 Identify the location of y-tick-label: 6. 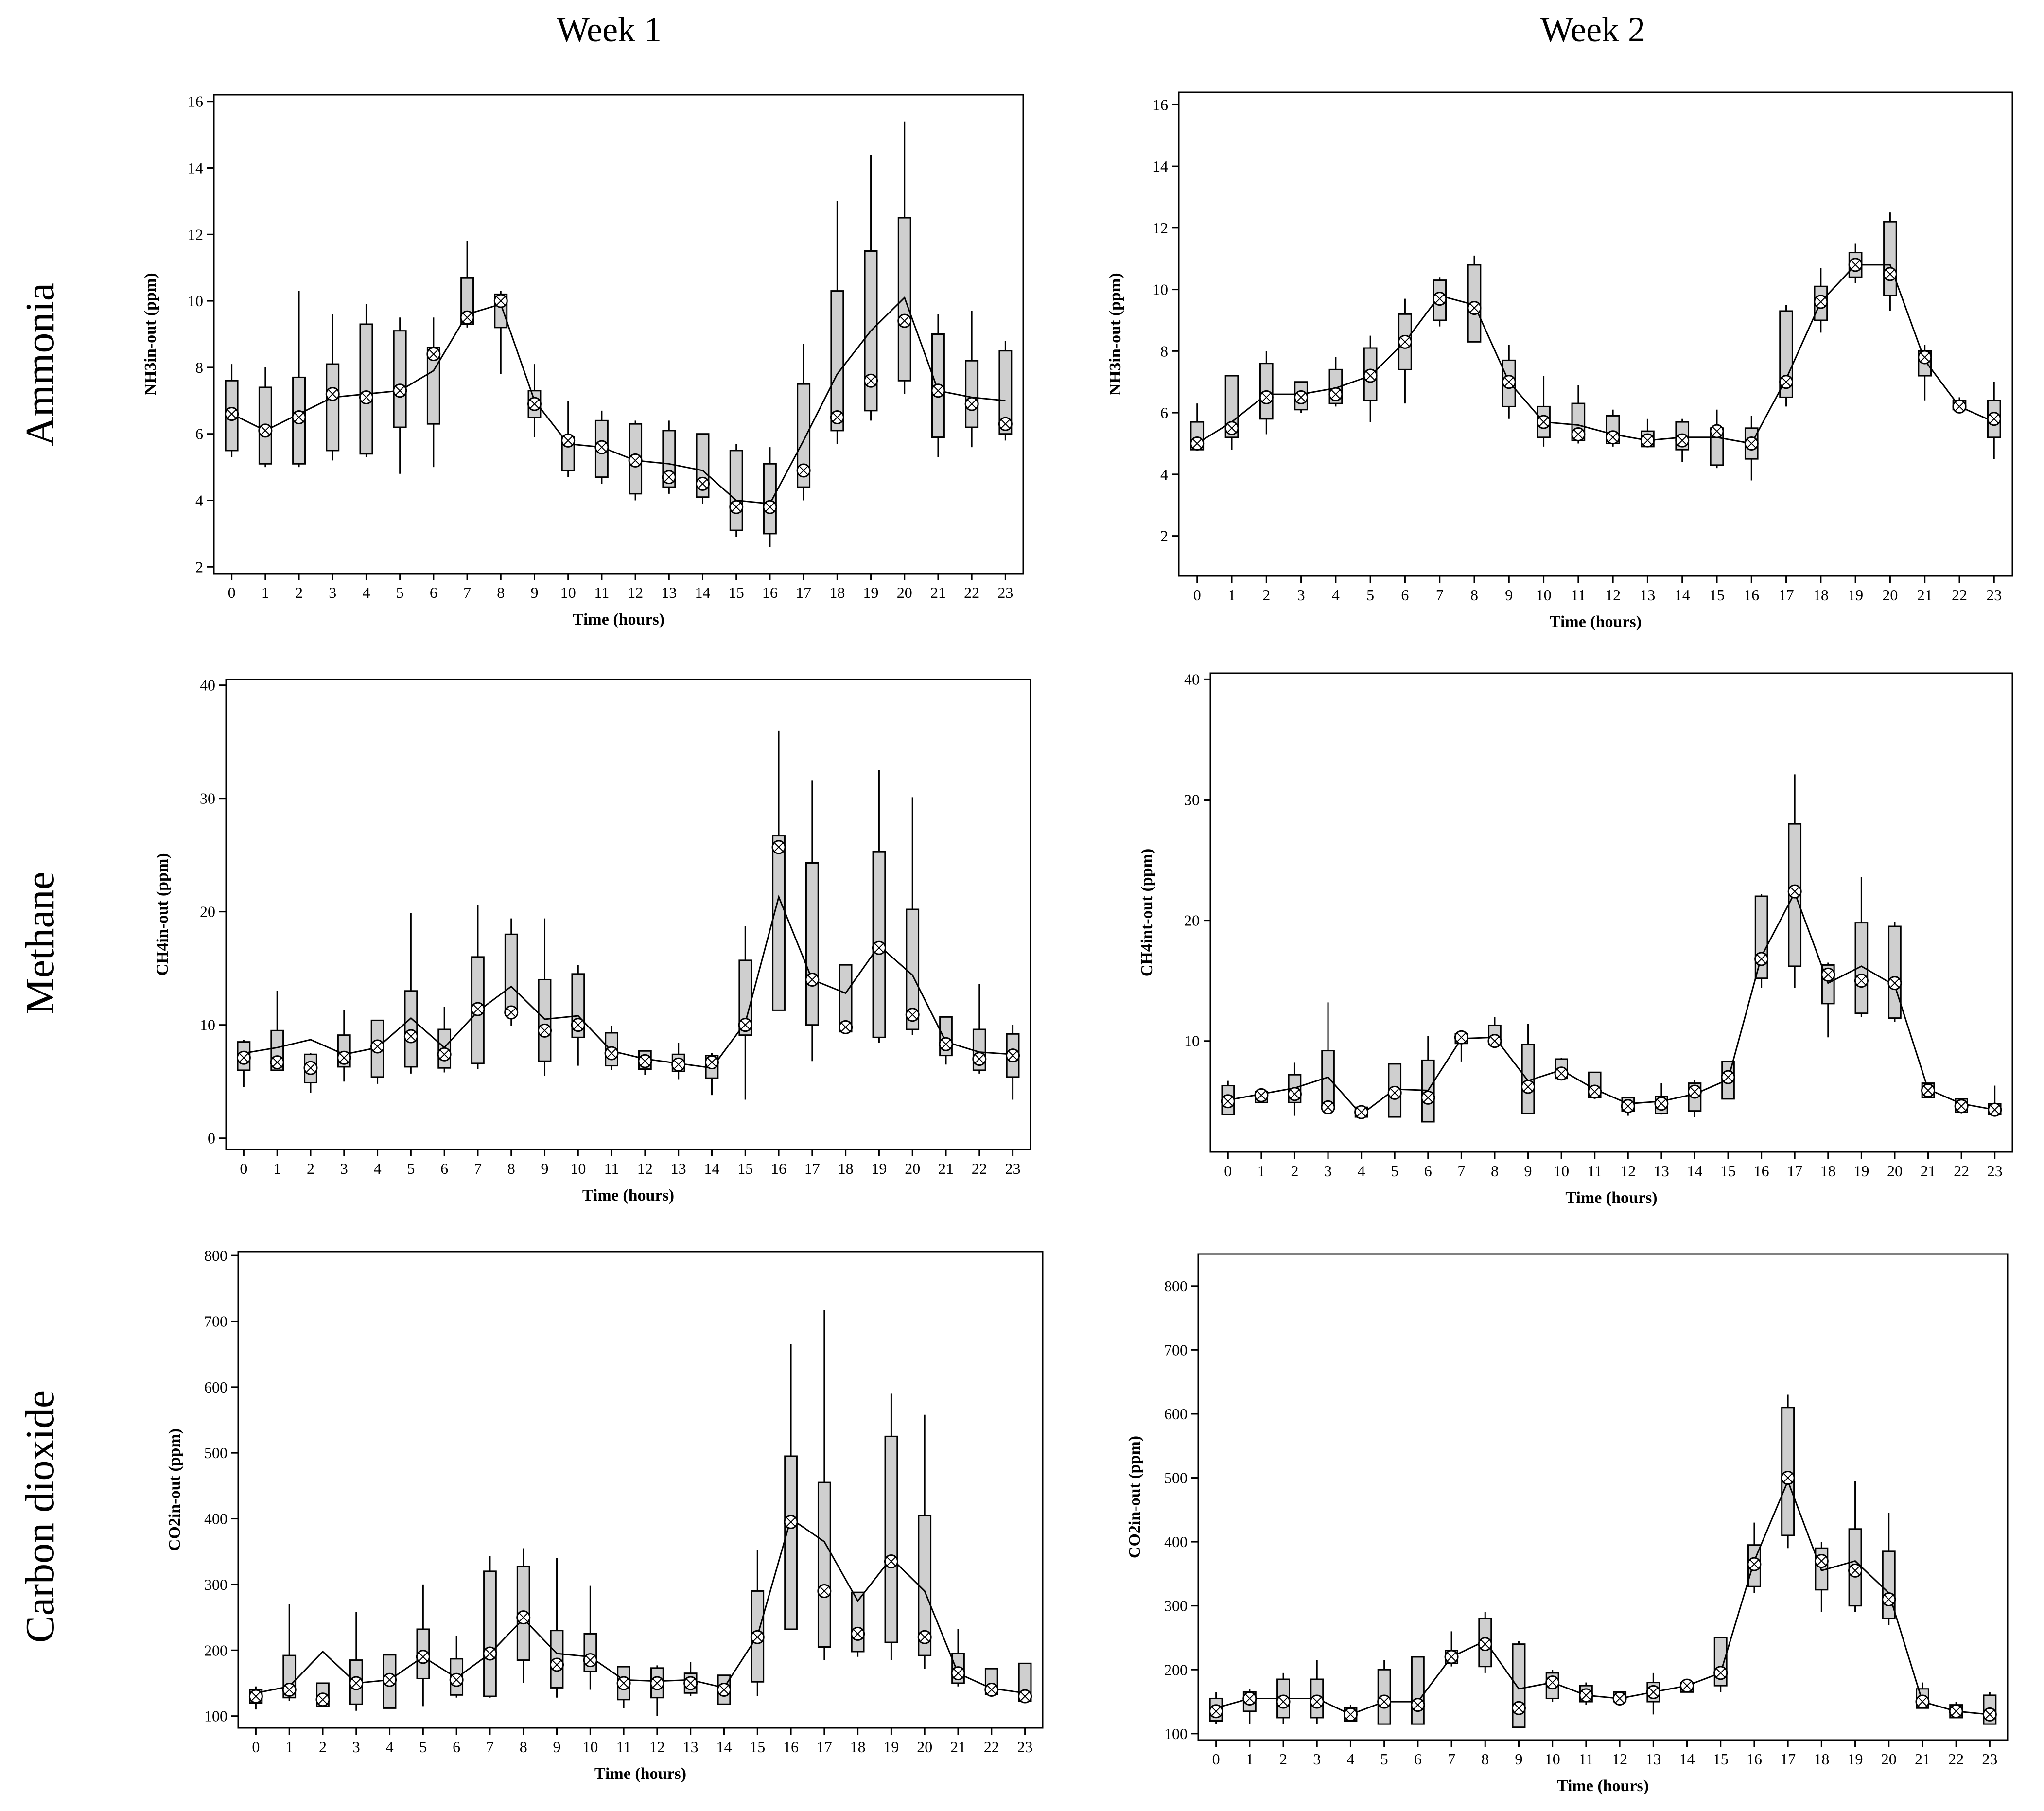
(199, 434).